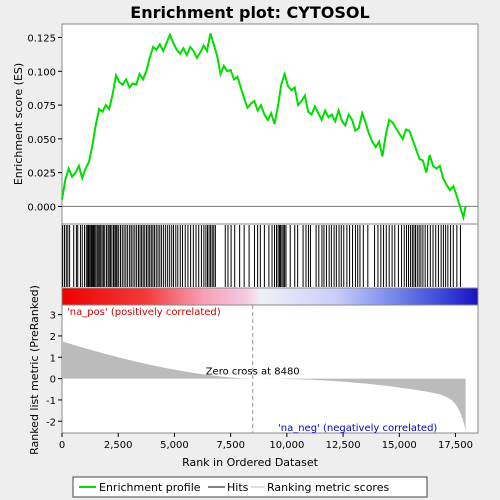 Image resolution: width=500 pixels, height=500 pixels. What do you see at coordinates (238, 487) in the screenshot?
I see `hits-legend-label: Hits` at bounding box center [238, 487].